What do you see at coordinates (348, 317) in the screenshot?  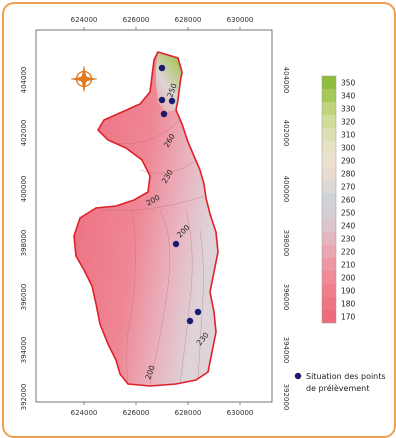 I see `colorbar-label: 170` at bounding box center [348, 317].